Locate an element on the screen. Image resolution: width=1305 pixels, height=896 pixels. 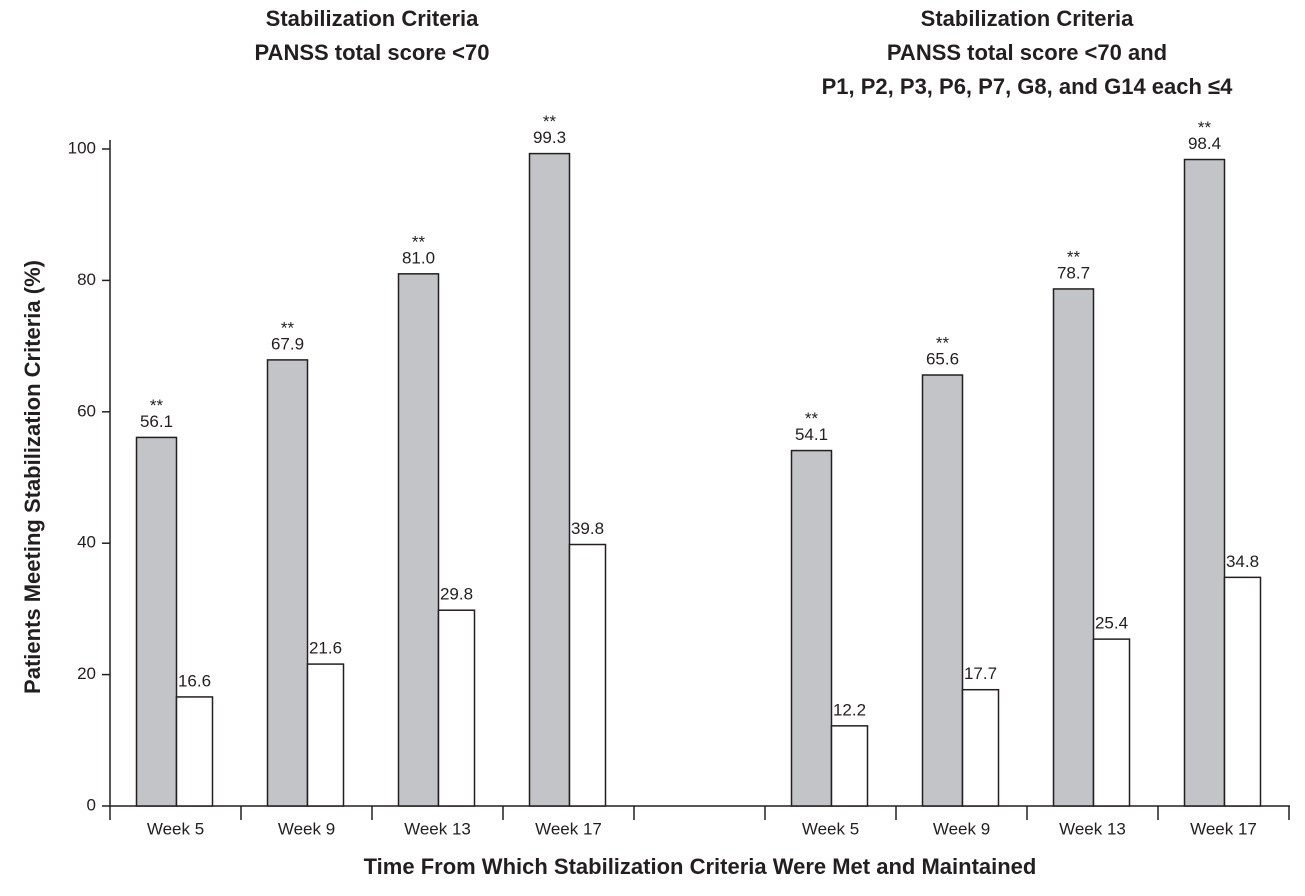
y-tick-label: 40 is located at coordinates (86, 542).